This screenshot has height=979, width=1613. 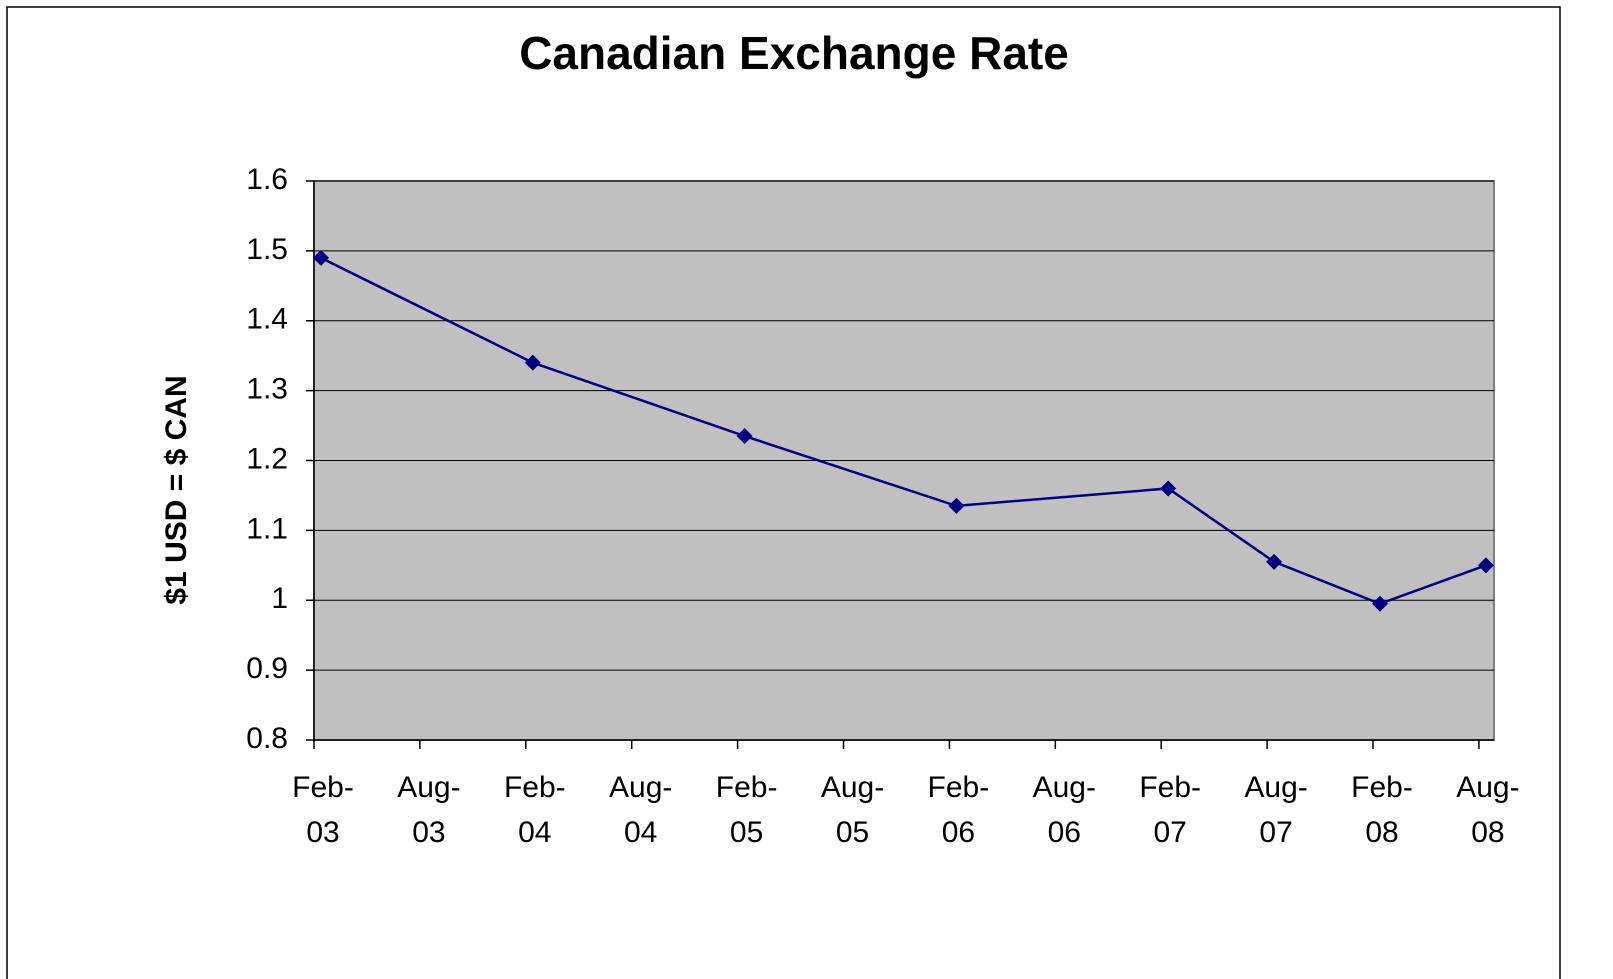 I want to click on y-tick-label: 1.4, so click(x=267, y=319).